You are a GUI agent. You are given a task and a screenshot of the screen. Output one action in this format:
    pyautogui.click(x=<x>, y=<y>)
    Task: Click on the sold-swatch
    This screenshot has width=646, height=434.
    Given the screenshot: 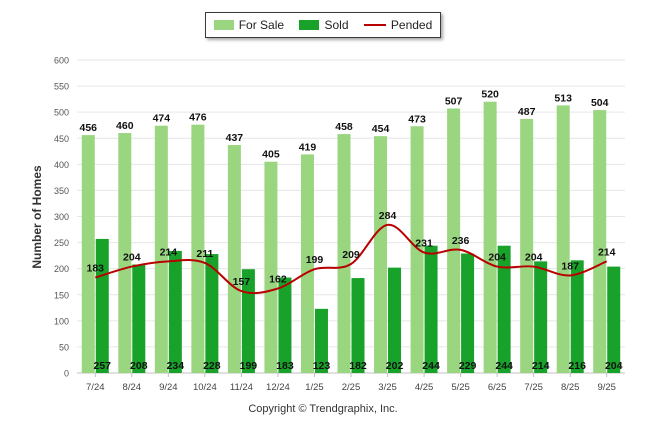 What is the action you would take?
    pyautogui.click(x=309, y=25)
    